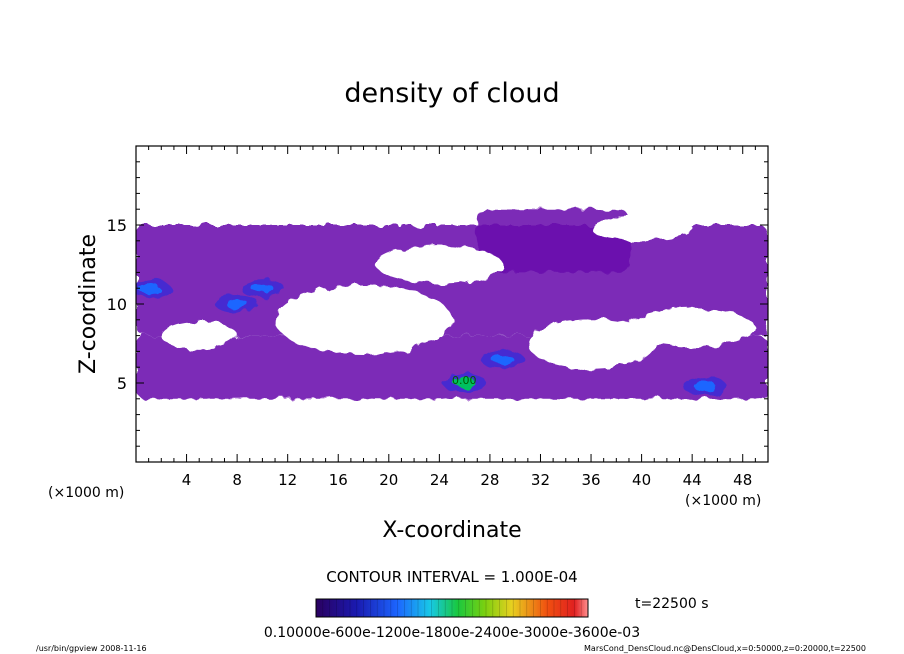  I want to click on cloud-layer-dome, so click(553, 241).